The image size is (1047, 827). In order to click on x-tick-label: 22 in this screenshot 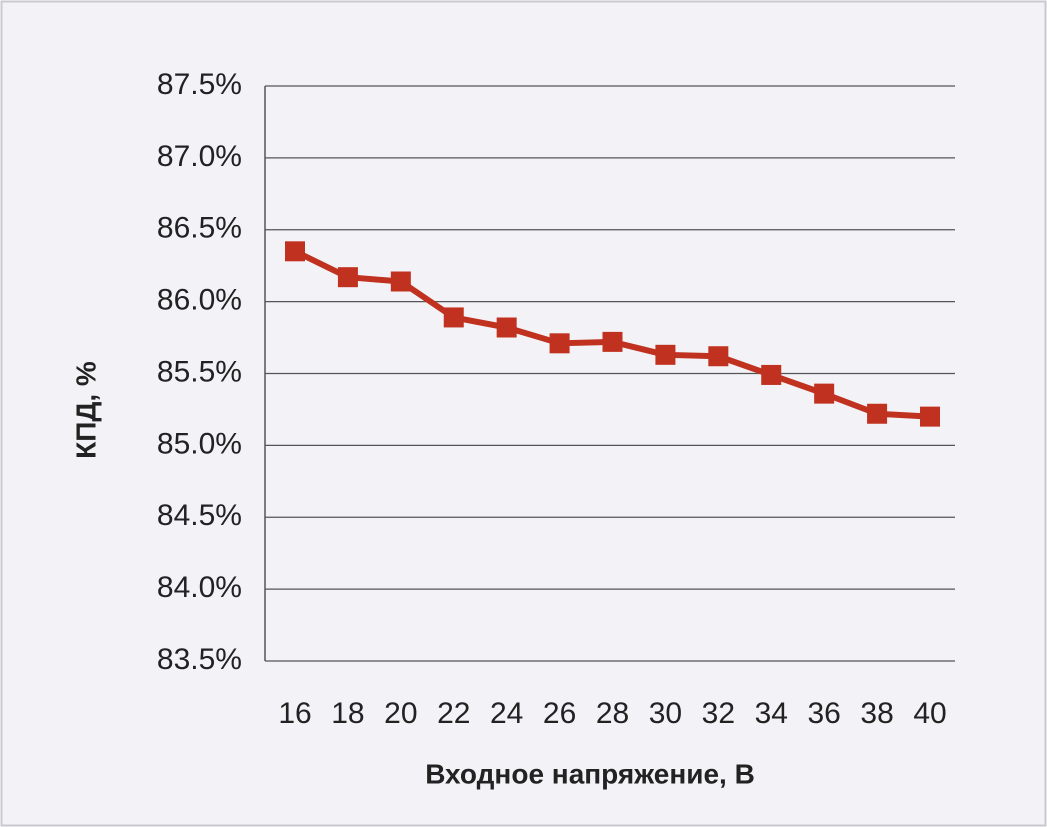, I will do `click(453, 713)`.